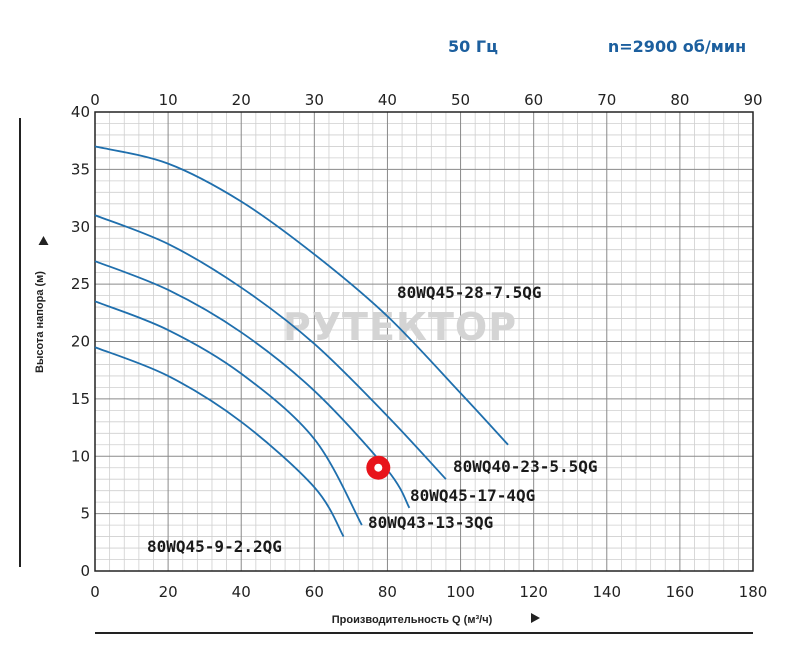 The width and height of the screenshot is (800, 649). What do you see at coordinates (95, 100) in the screenshot?
I see `x-top-tick-label: 0` at bounding box center [95, 100].